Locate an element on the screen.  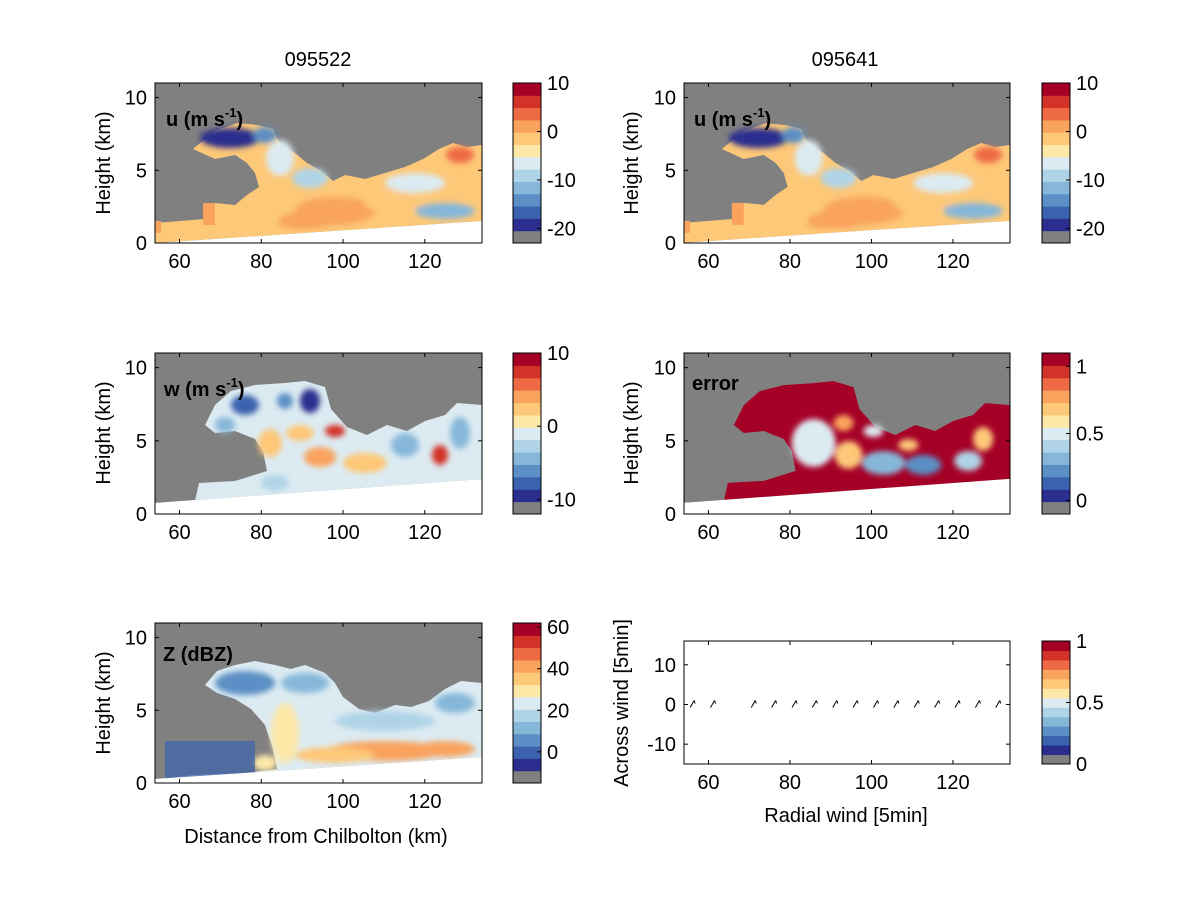
colorbar-tick-label: 0.5 is located at coordinates (1090, 704).